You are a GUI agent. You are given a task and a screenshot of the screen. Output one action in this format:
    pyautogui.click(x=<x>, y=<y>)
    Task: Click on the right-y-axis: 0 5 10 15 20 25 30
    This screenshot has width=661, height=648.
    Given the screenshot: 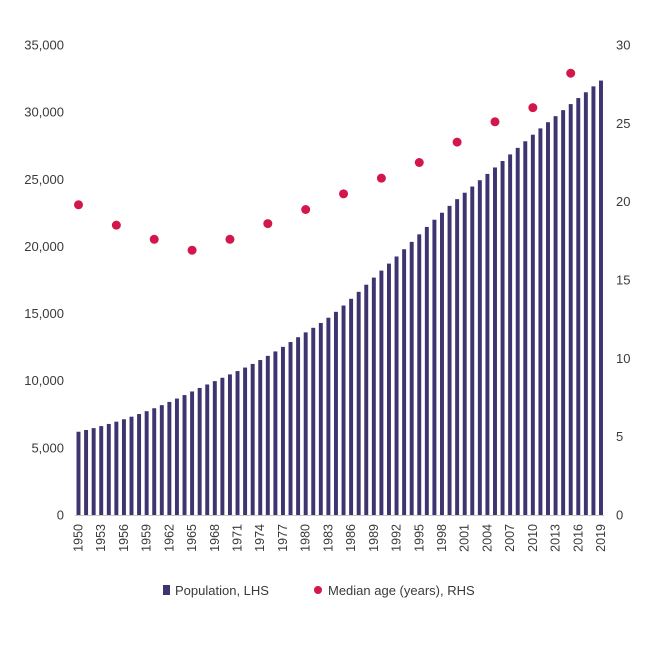 What is the action you would take?
    pyautogui.click(x=623, y=280)
    